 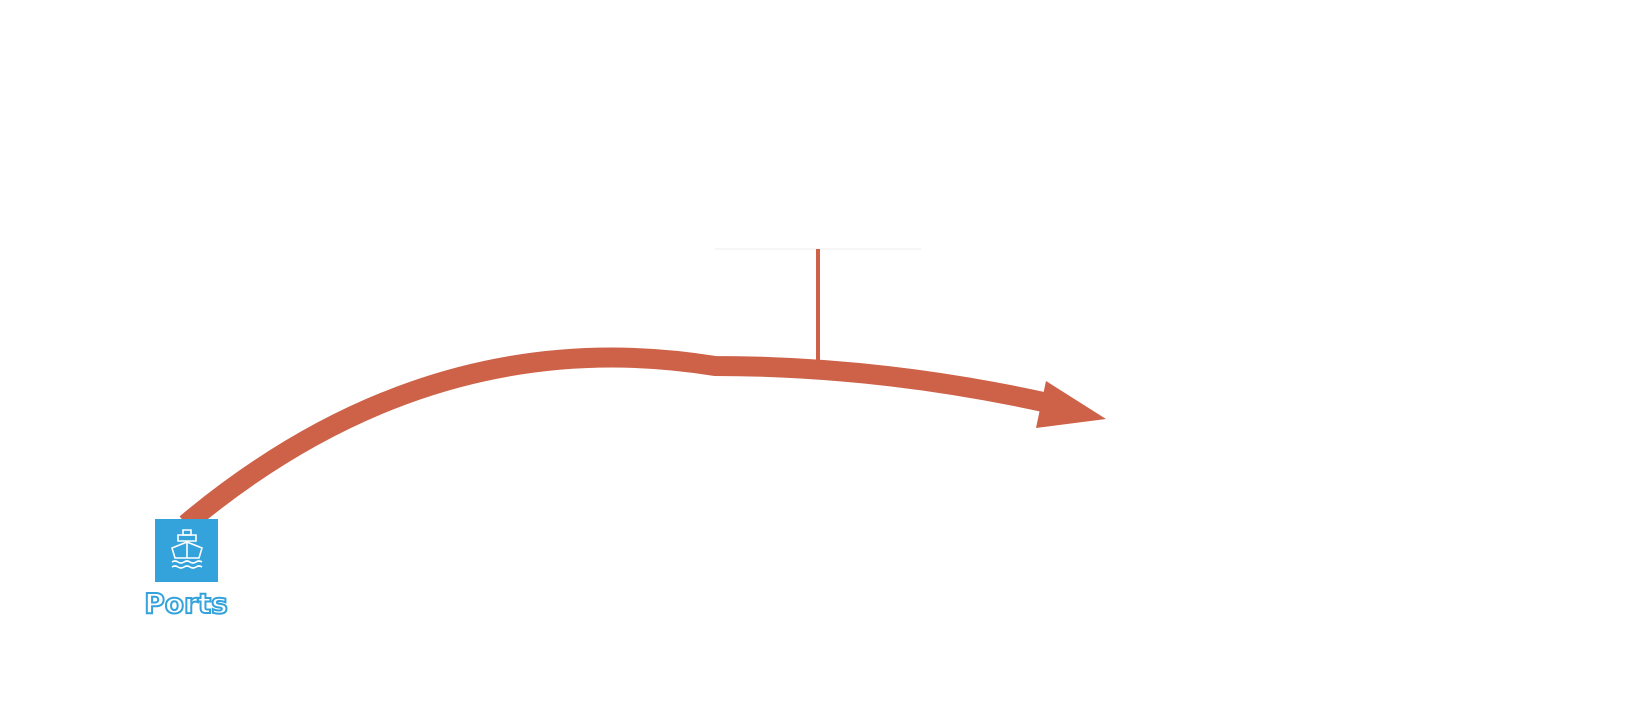 What do you see at coordinates (186, 603) in the screenshot?
I see `node-label: Ports` at bounding box center [186, 603].